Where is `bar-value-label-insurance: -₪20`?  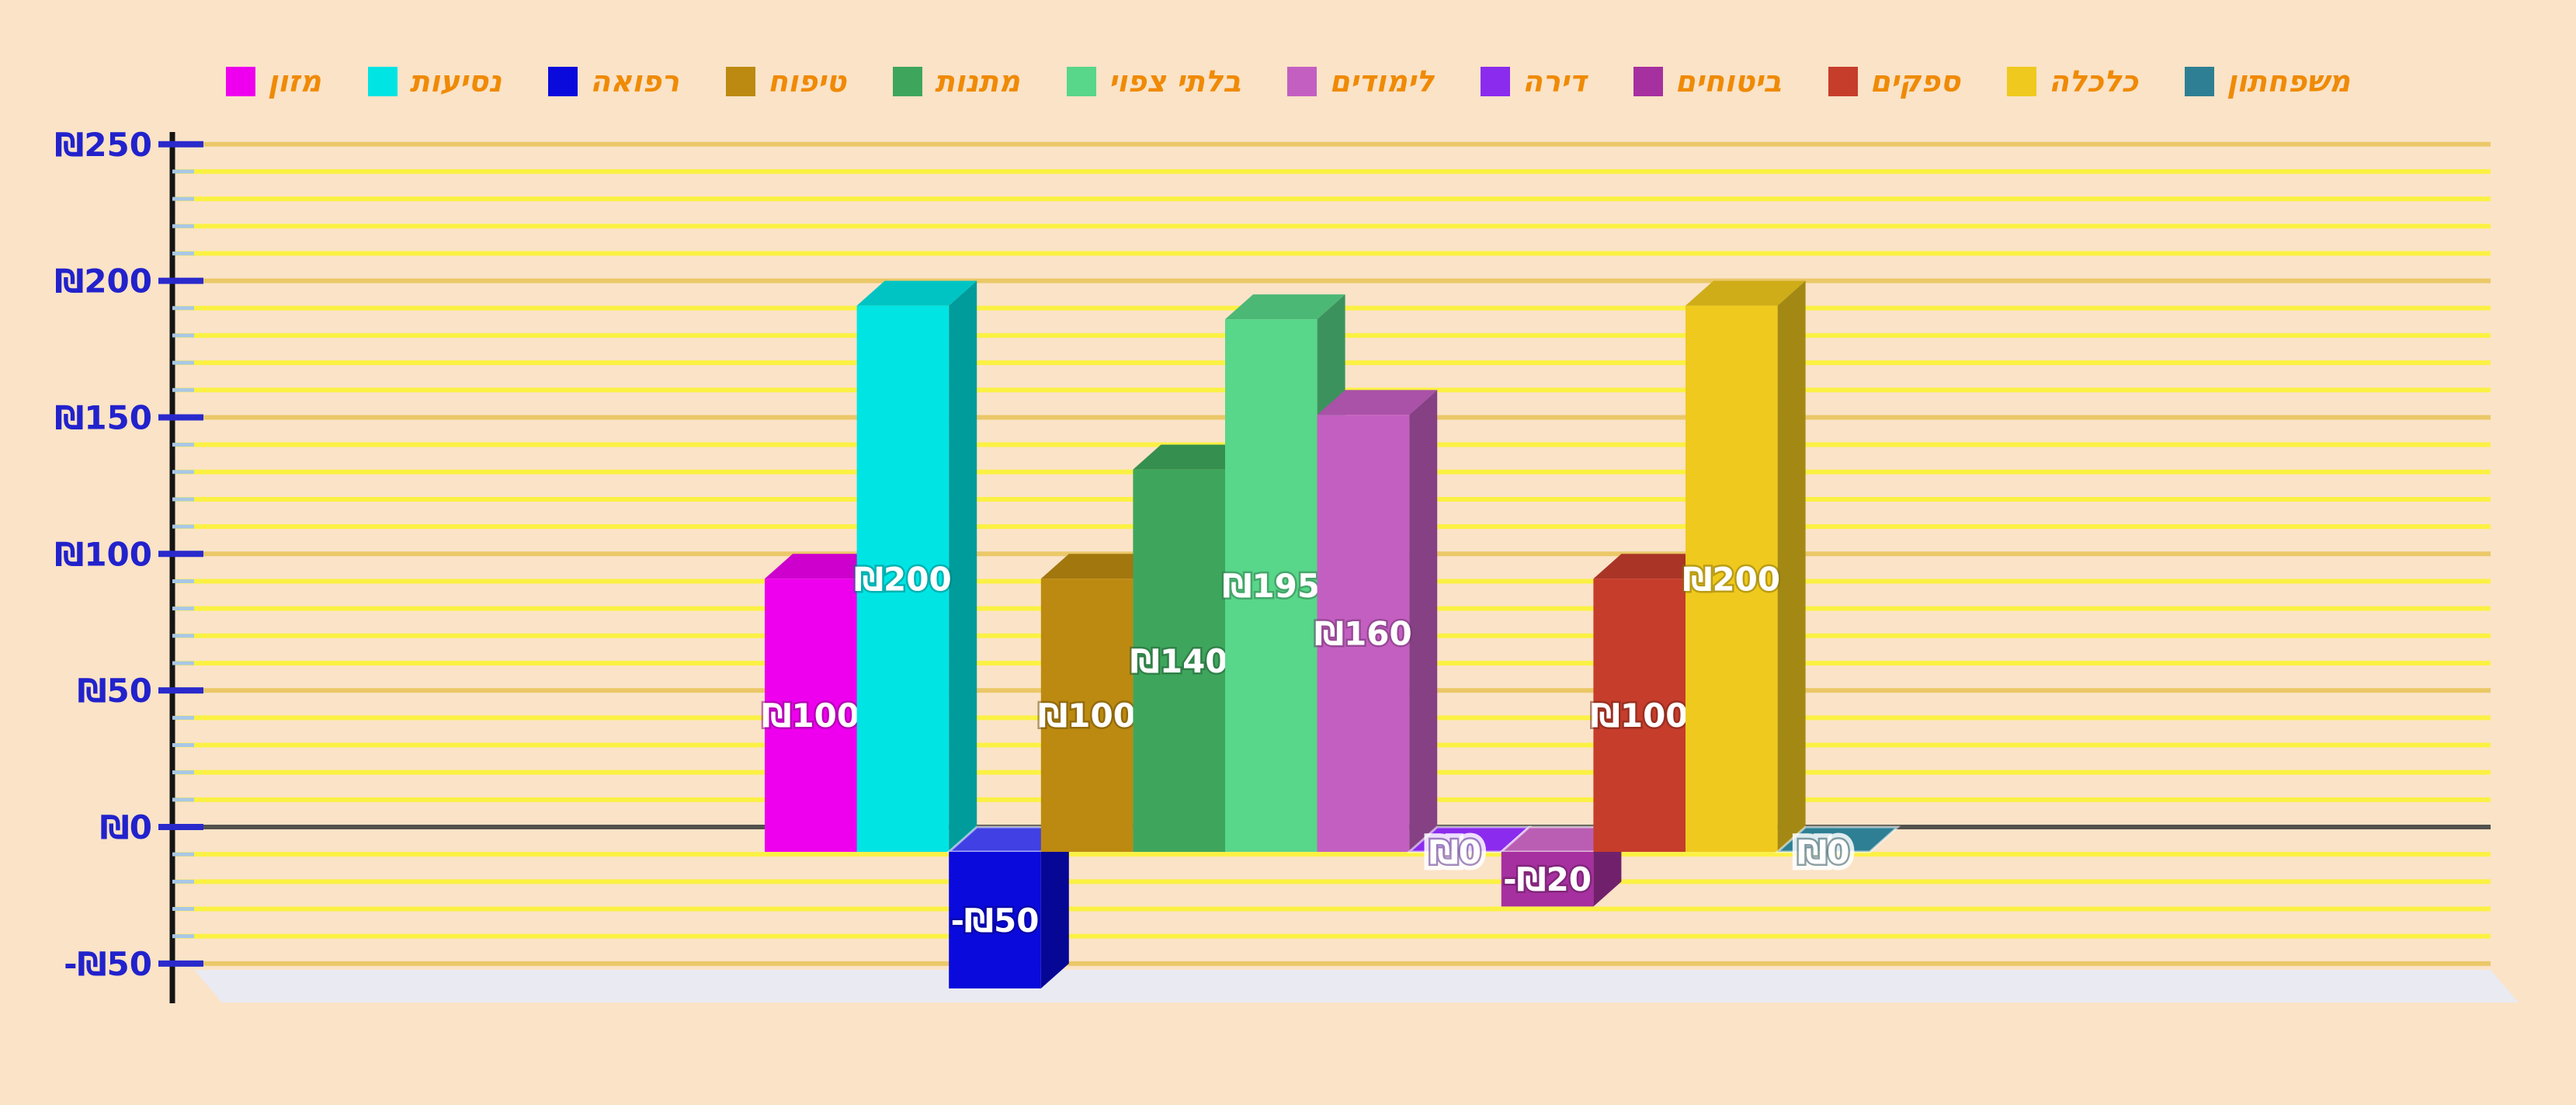 bar-value-label-insurance: -₪20 is located at coordinates (1547, 879).